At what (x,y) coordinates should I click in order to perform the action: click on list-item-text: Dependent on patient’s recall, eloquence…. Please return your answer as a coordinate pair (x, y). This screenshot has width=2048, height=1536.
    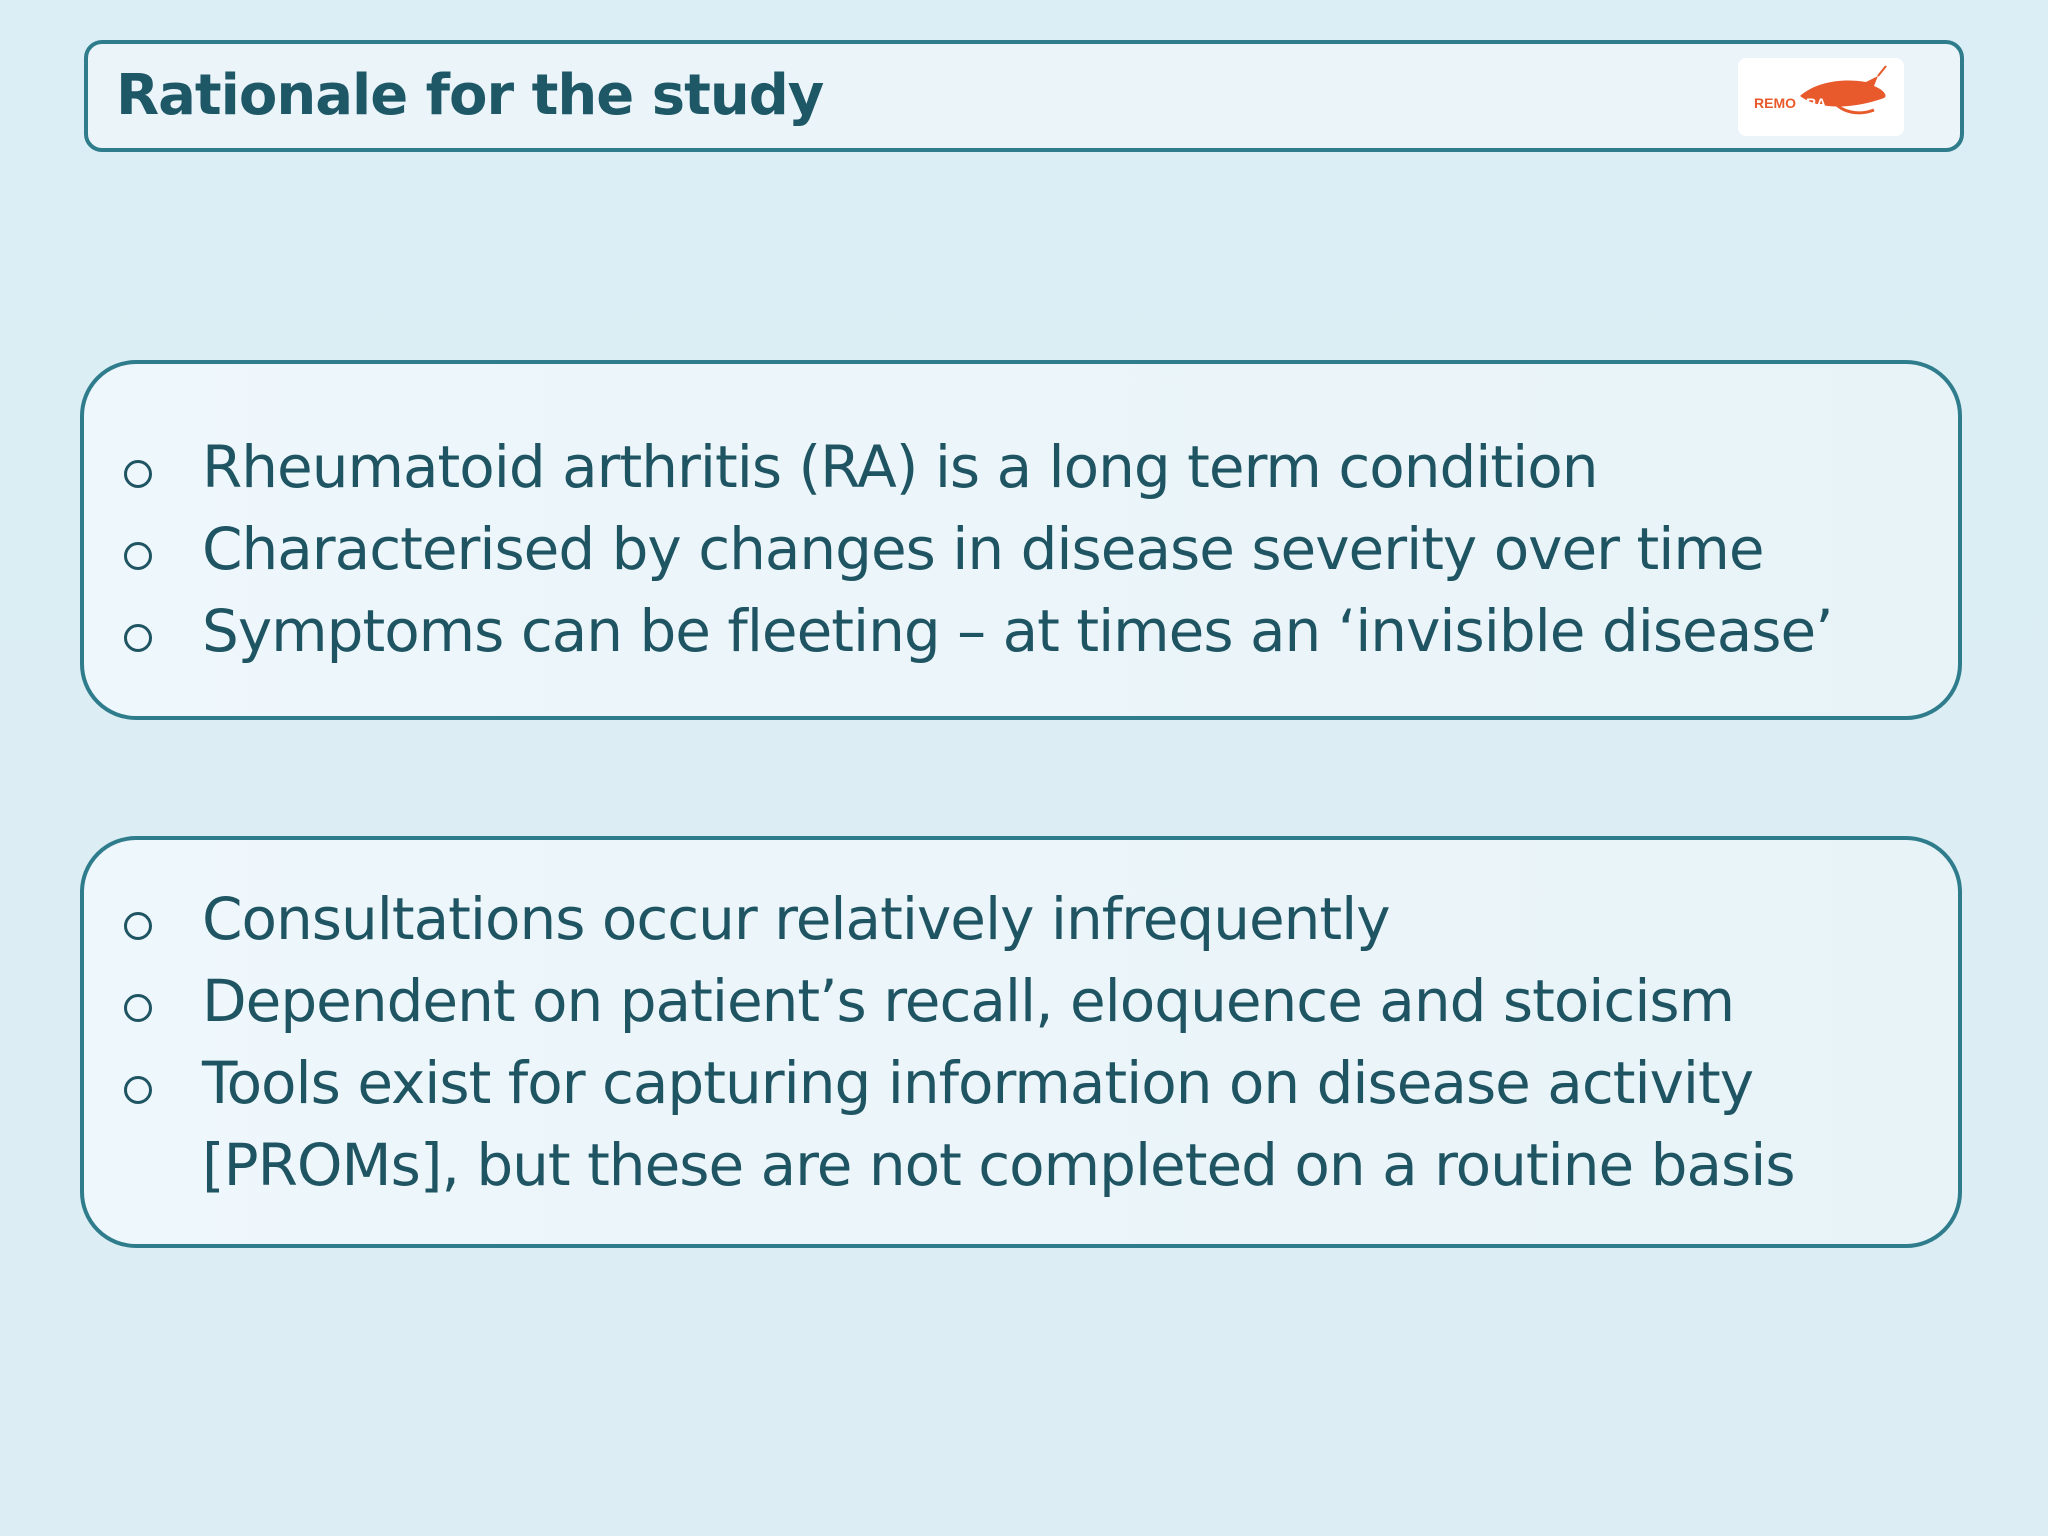
    Looking at the image, I should click on (968, 1001).